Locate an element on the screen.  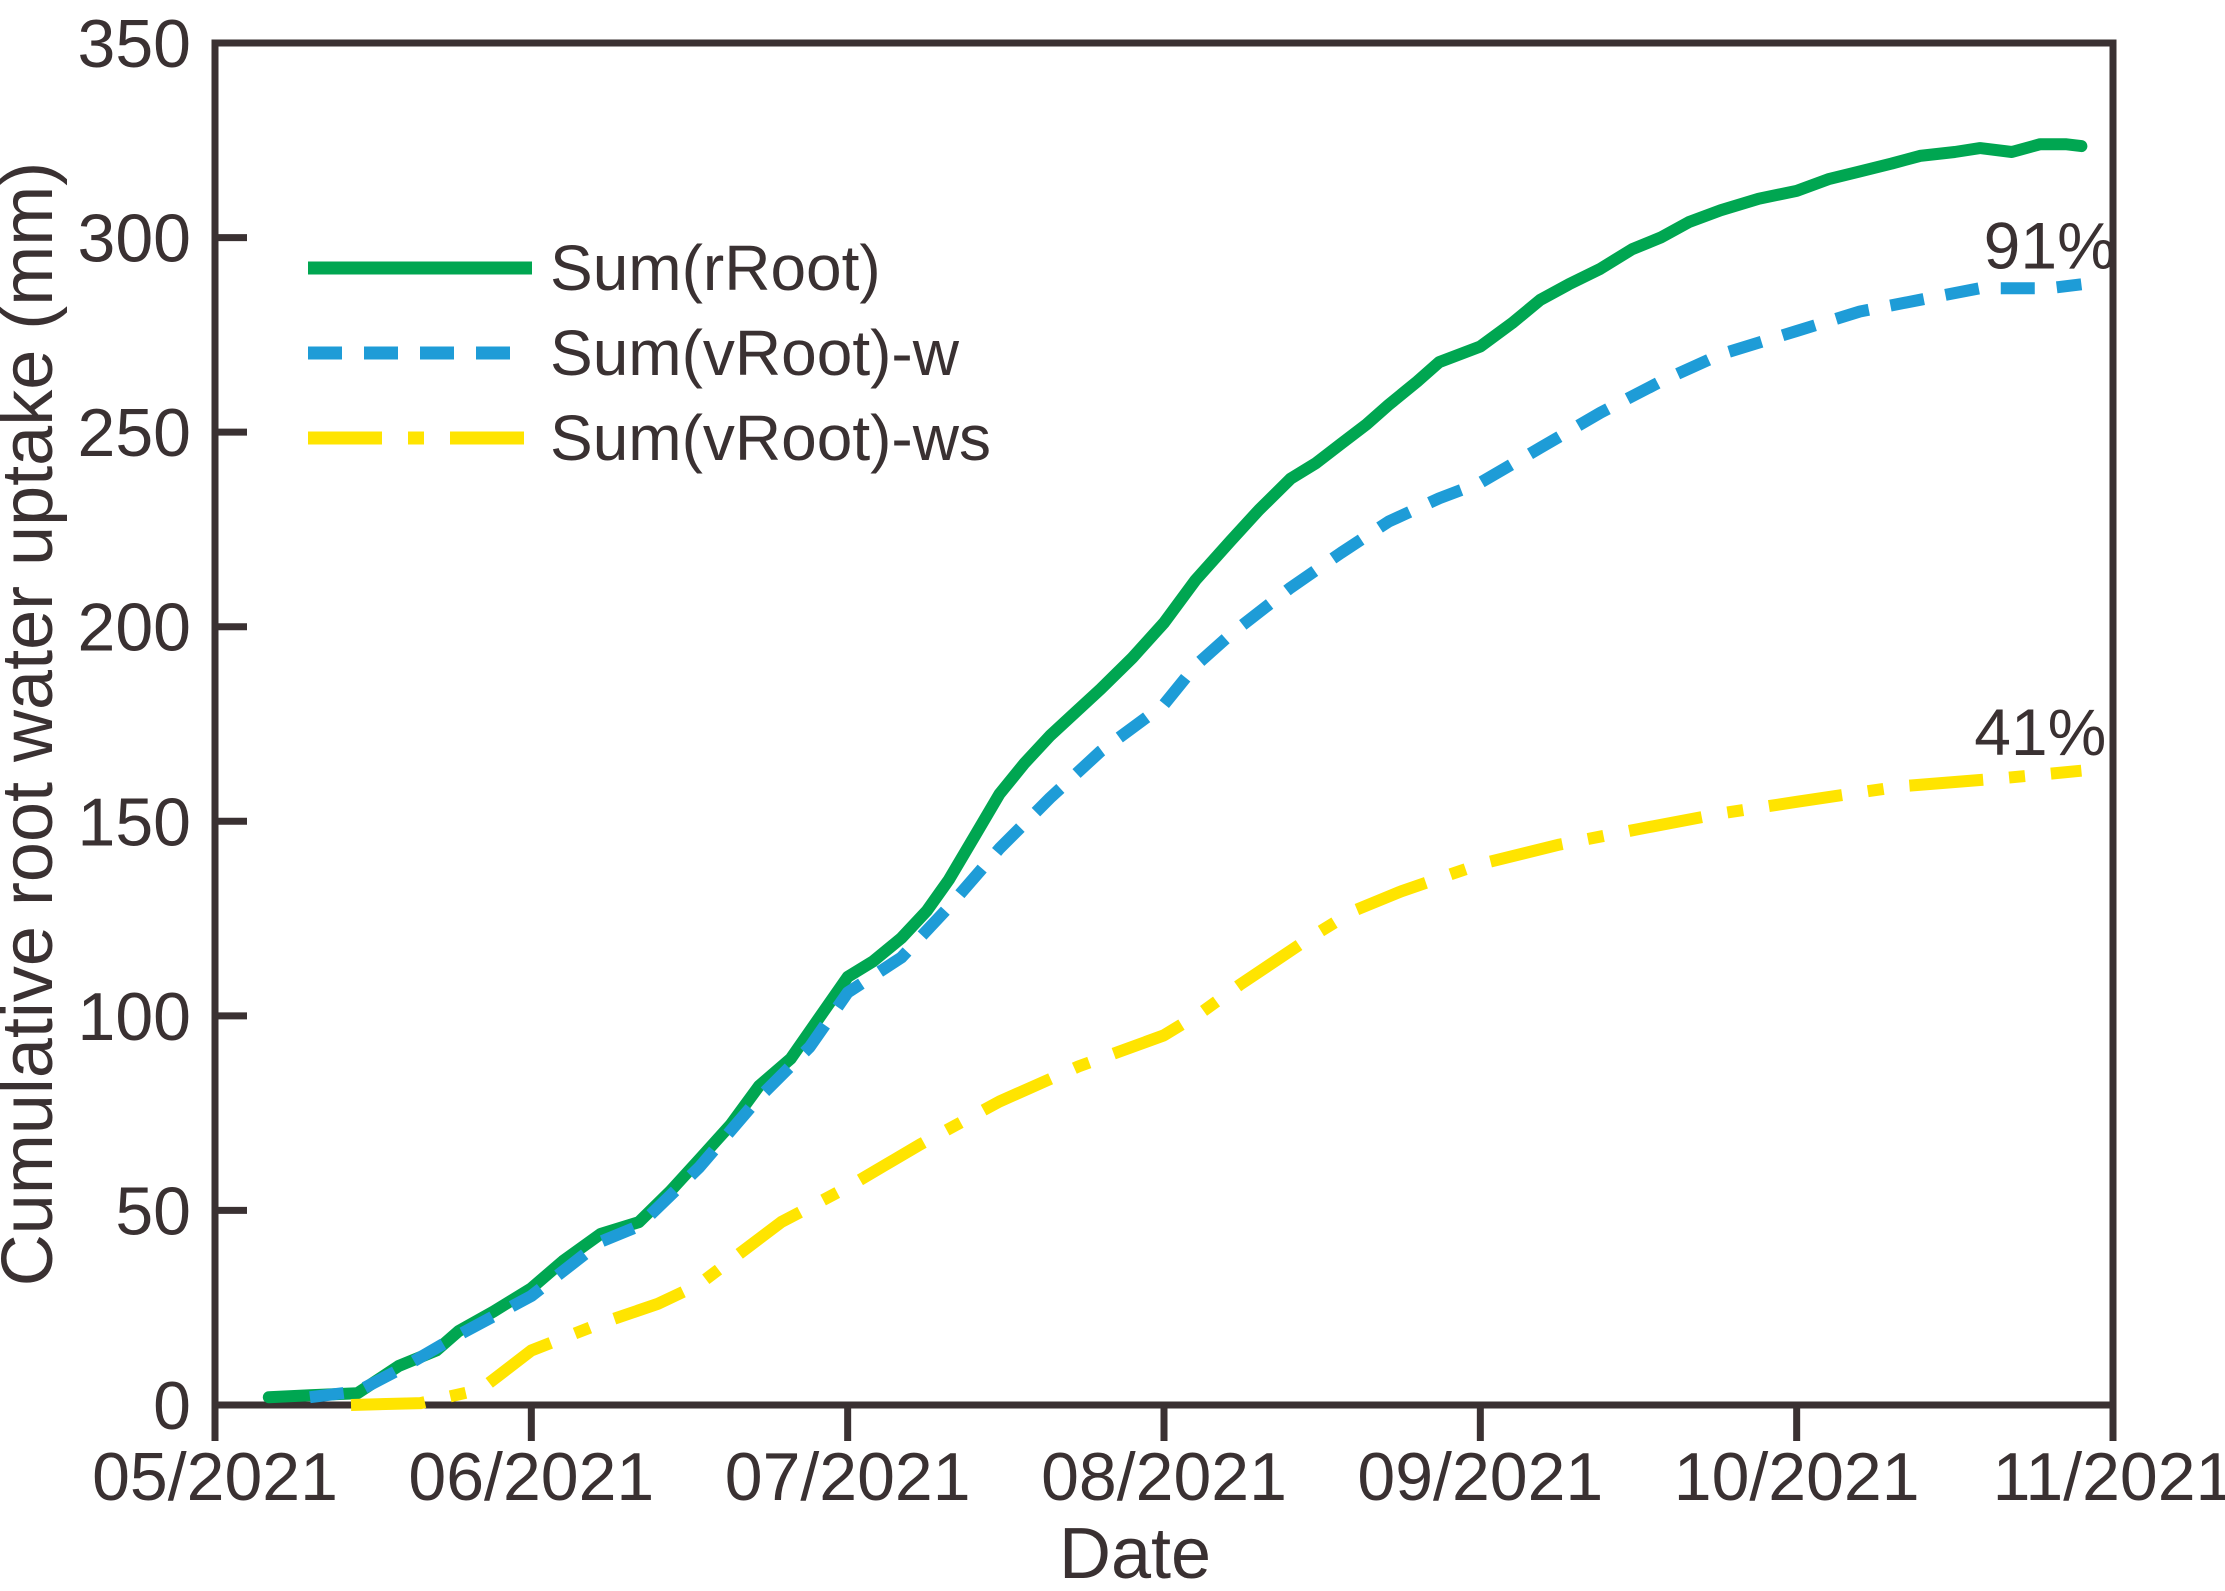
legend-item: Sum(vRoot)-ws is located at coordinates (649, 438).